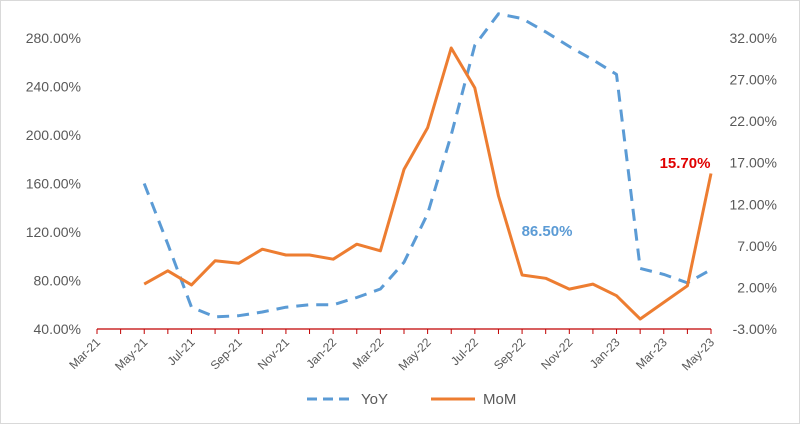 This screenshot has width=800, height=424. Describe the element at coordinates (53, 87) in the screenshot. I see `left-axis-tick-label: 240.00%` at that location.